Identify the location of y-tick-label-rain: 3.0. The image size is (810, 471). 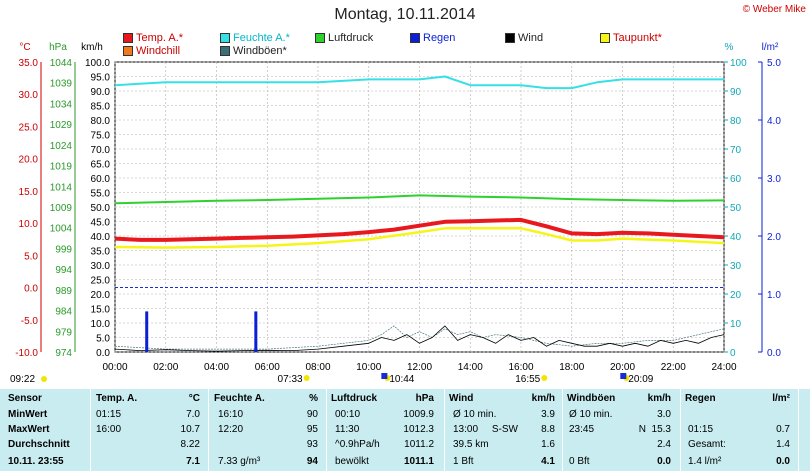
(774, 179).